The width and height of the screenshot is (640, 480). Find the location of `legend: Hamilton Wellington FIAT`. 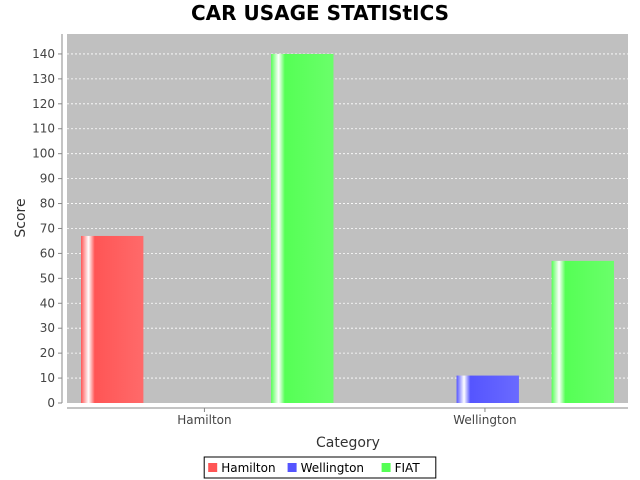

legend: Hamilton Wellington FIAT is located at coordinates (320, 467).